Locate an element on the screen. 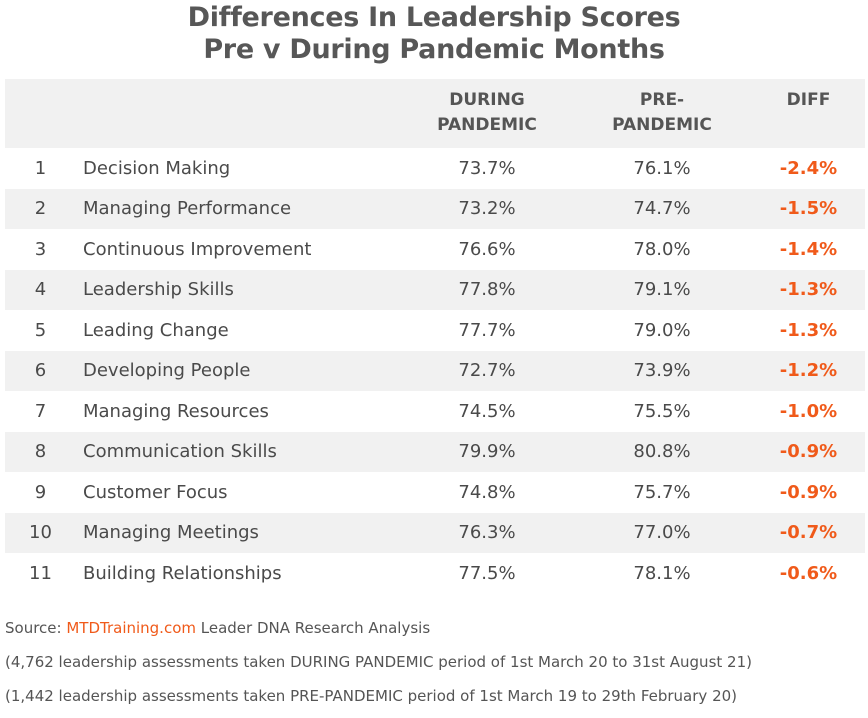 This screenshot has width=868, height=718. table-row: 8 Communication Skills 79.9% 80.8% -0.9% is located at coordinates (435, 451).